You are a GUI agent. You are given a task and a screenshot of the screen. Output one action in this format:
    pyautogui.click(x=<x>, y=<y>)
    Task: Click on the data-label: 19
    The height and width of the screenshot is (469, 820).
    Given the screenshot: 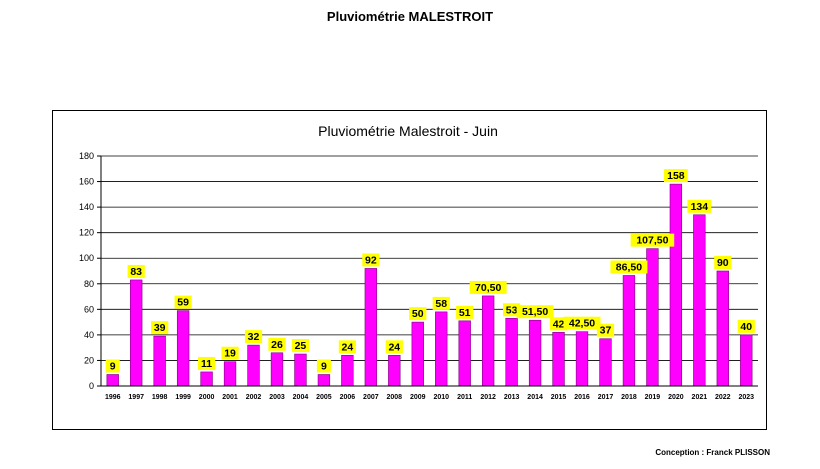 What is the action you would take?
    pyautogui.click(x=230, y=354)
    